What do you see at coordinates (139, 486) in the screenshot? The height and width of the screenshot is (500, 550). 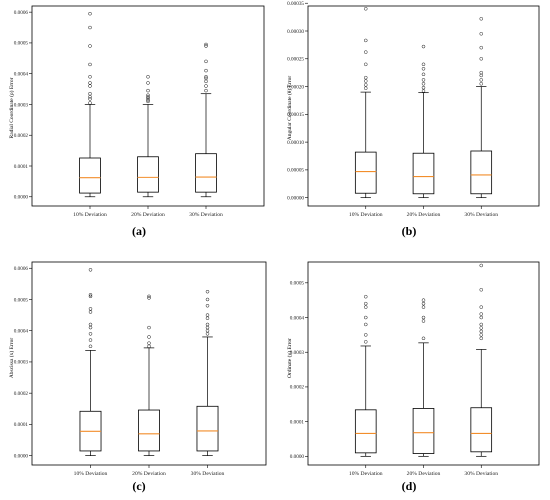 I see `panel-caption: (c)` at bounding box center [139, 486].